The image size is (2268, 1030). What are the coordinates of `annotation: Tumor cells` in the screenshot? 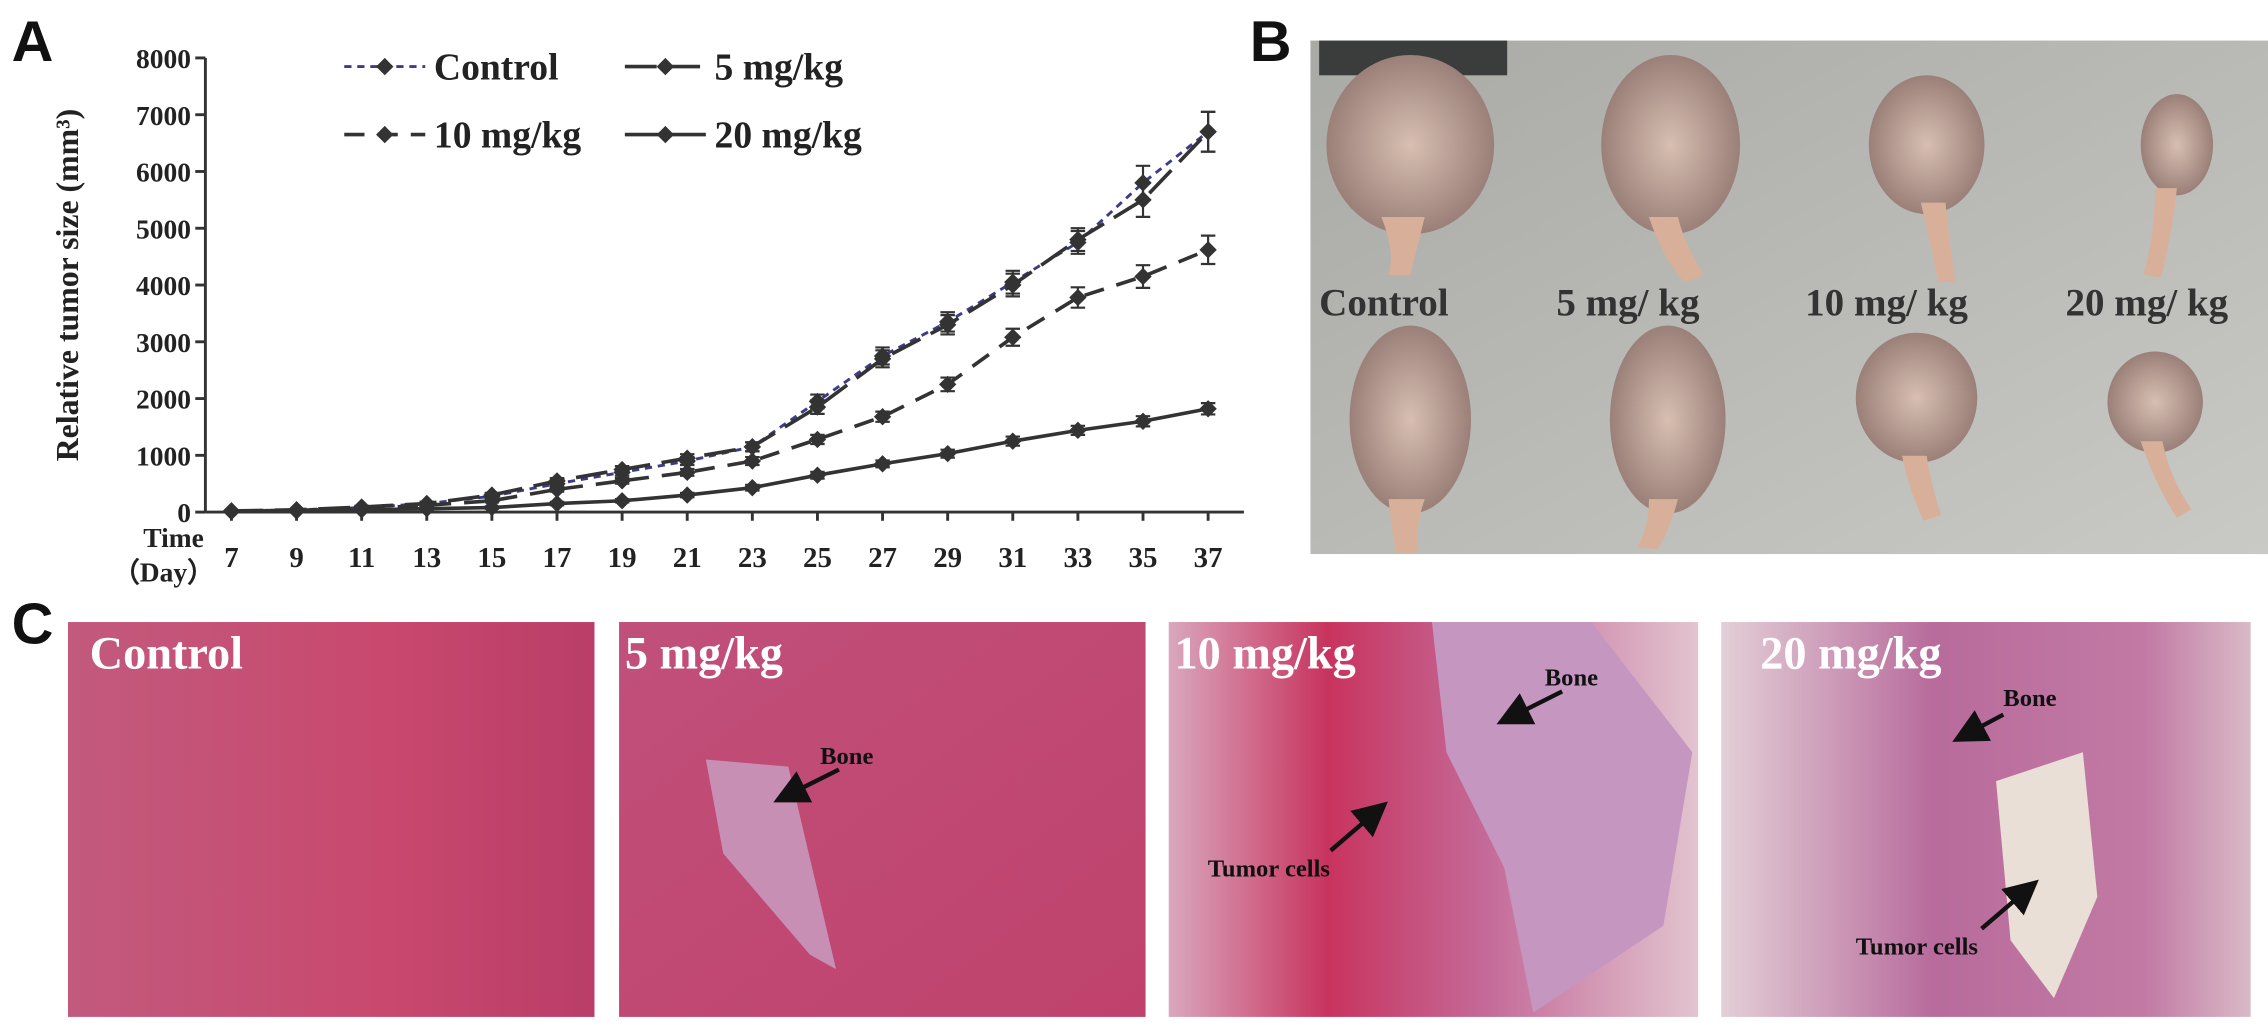 It's located at (1917, 947).